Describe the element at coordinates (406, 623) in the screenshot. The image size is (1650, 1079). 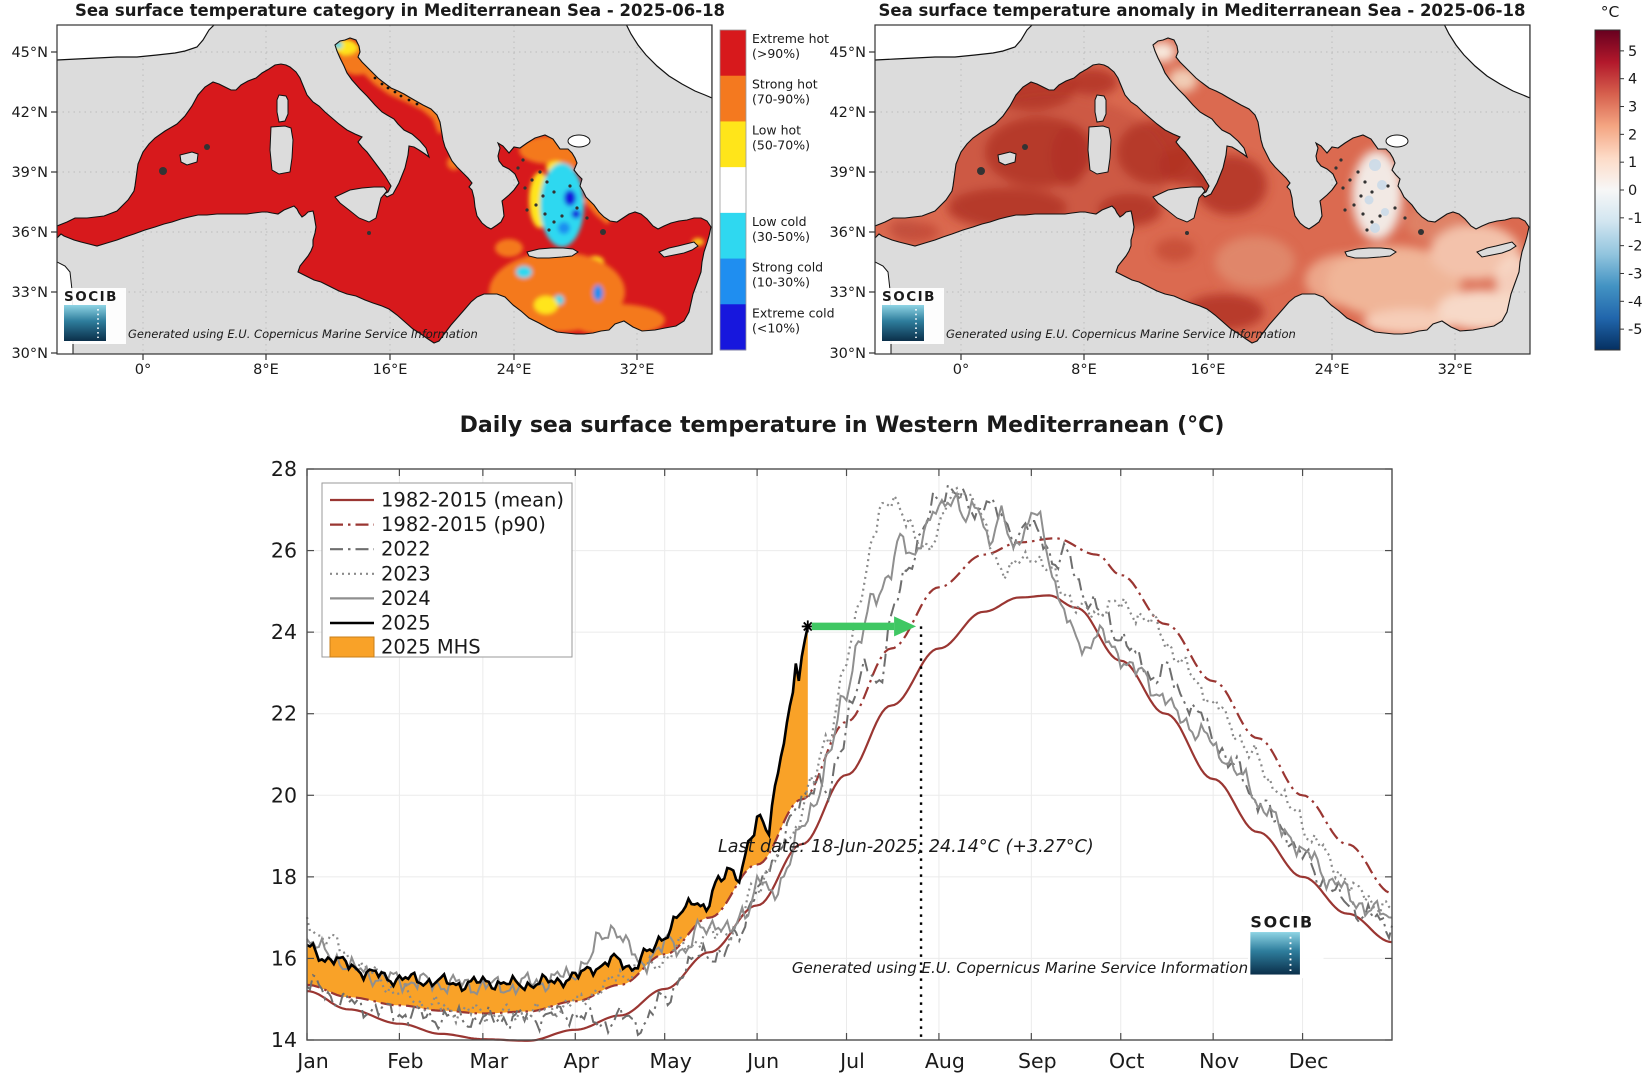
I see `legend-label: 2025` at that location.